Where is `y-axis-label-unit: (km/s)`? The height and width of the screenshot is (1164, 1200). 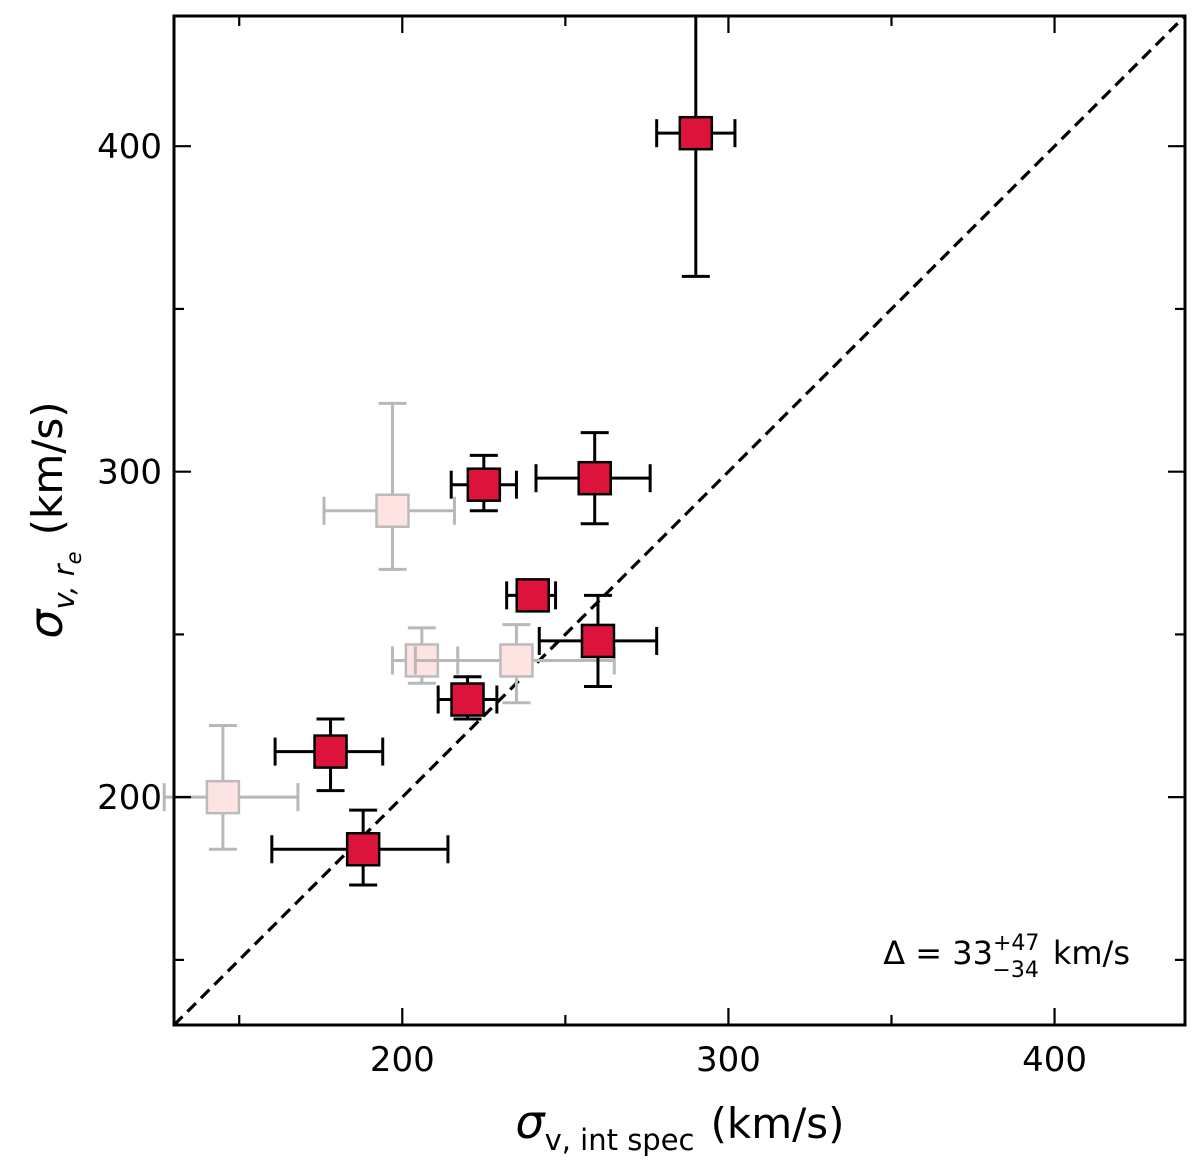 y-axis-label-unit: (km/s) is located at coordinates (47, 468).